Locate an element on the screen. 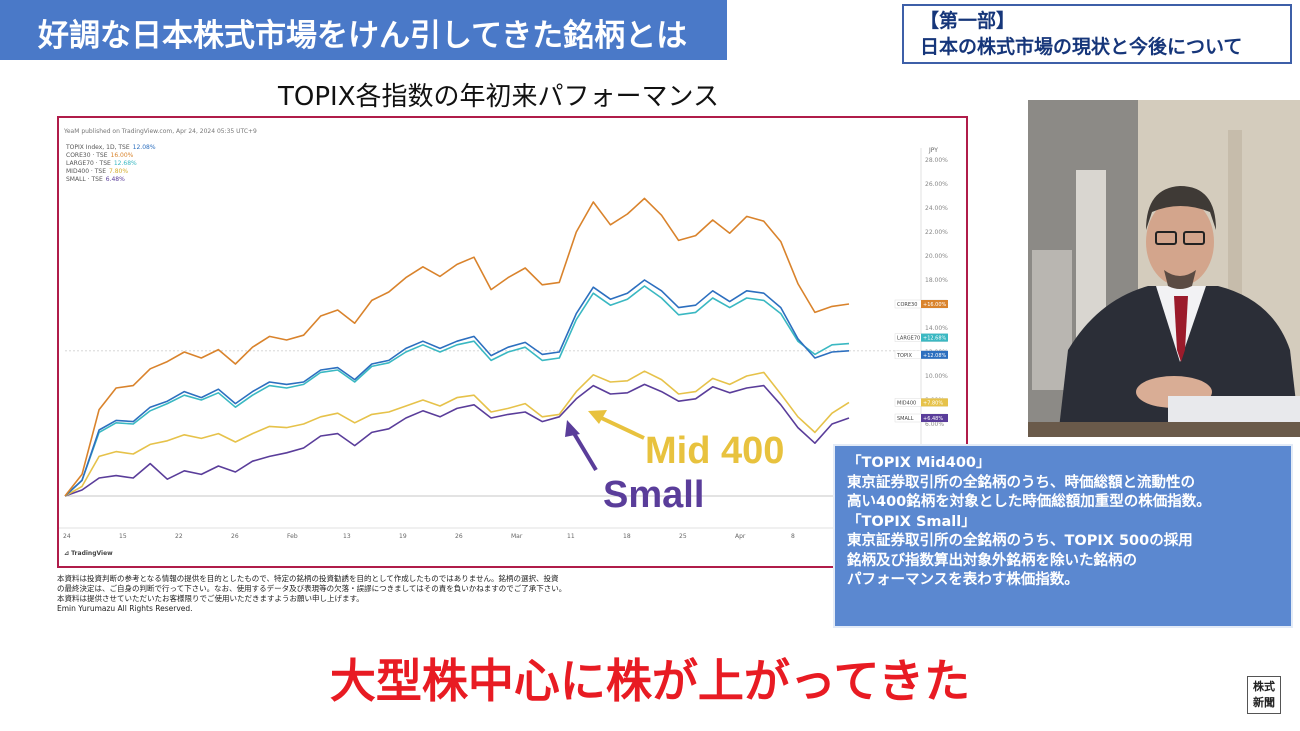 This screenshot has width=1300, height=731. disclaimer-line: Emin Yurumazu All Rights Reserved. is located at coordinates (125, 608).